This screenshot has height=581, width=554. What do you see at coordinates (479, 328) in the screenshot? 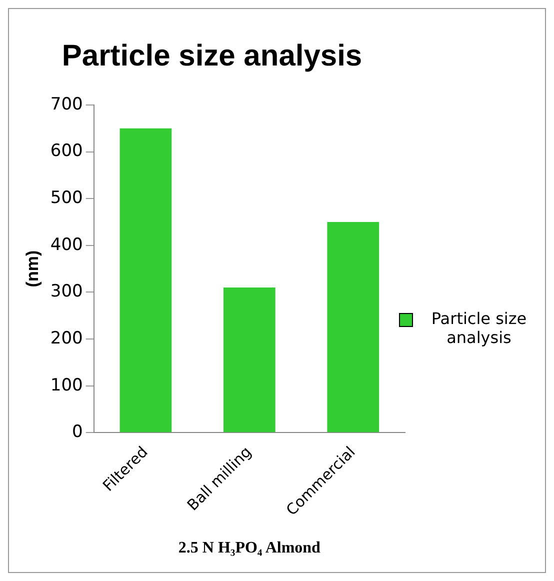
I see `legend-label: Particle size analysis` at bounding box center [479, 328].